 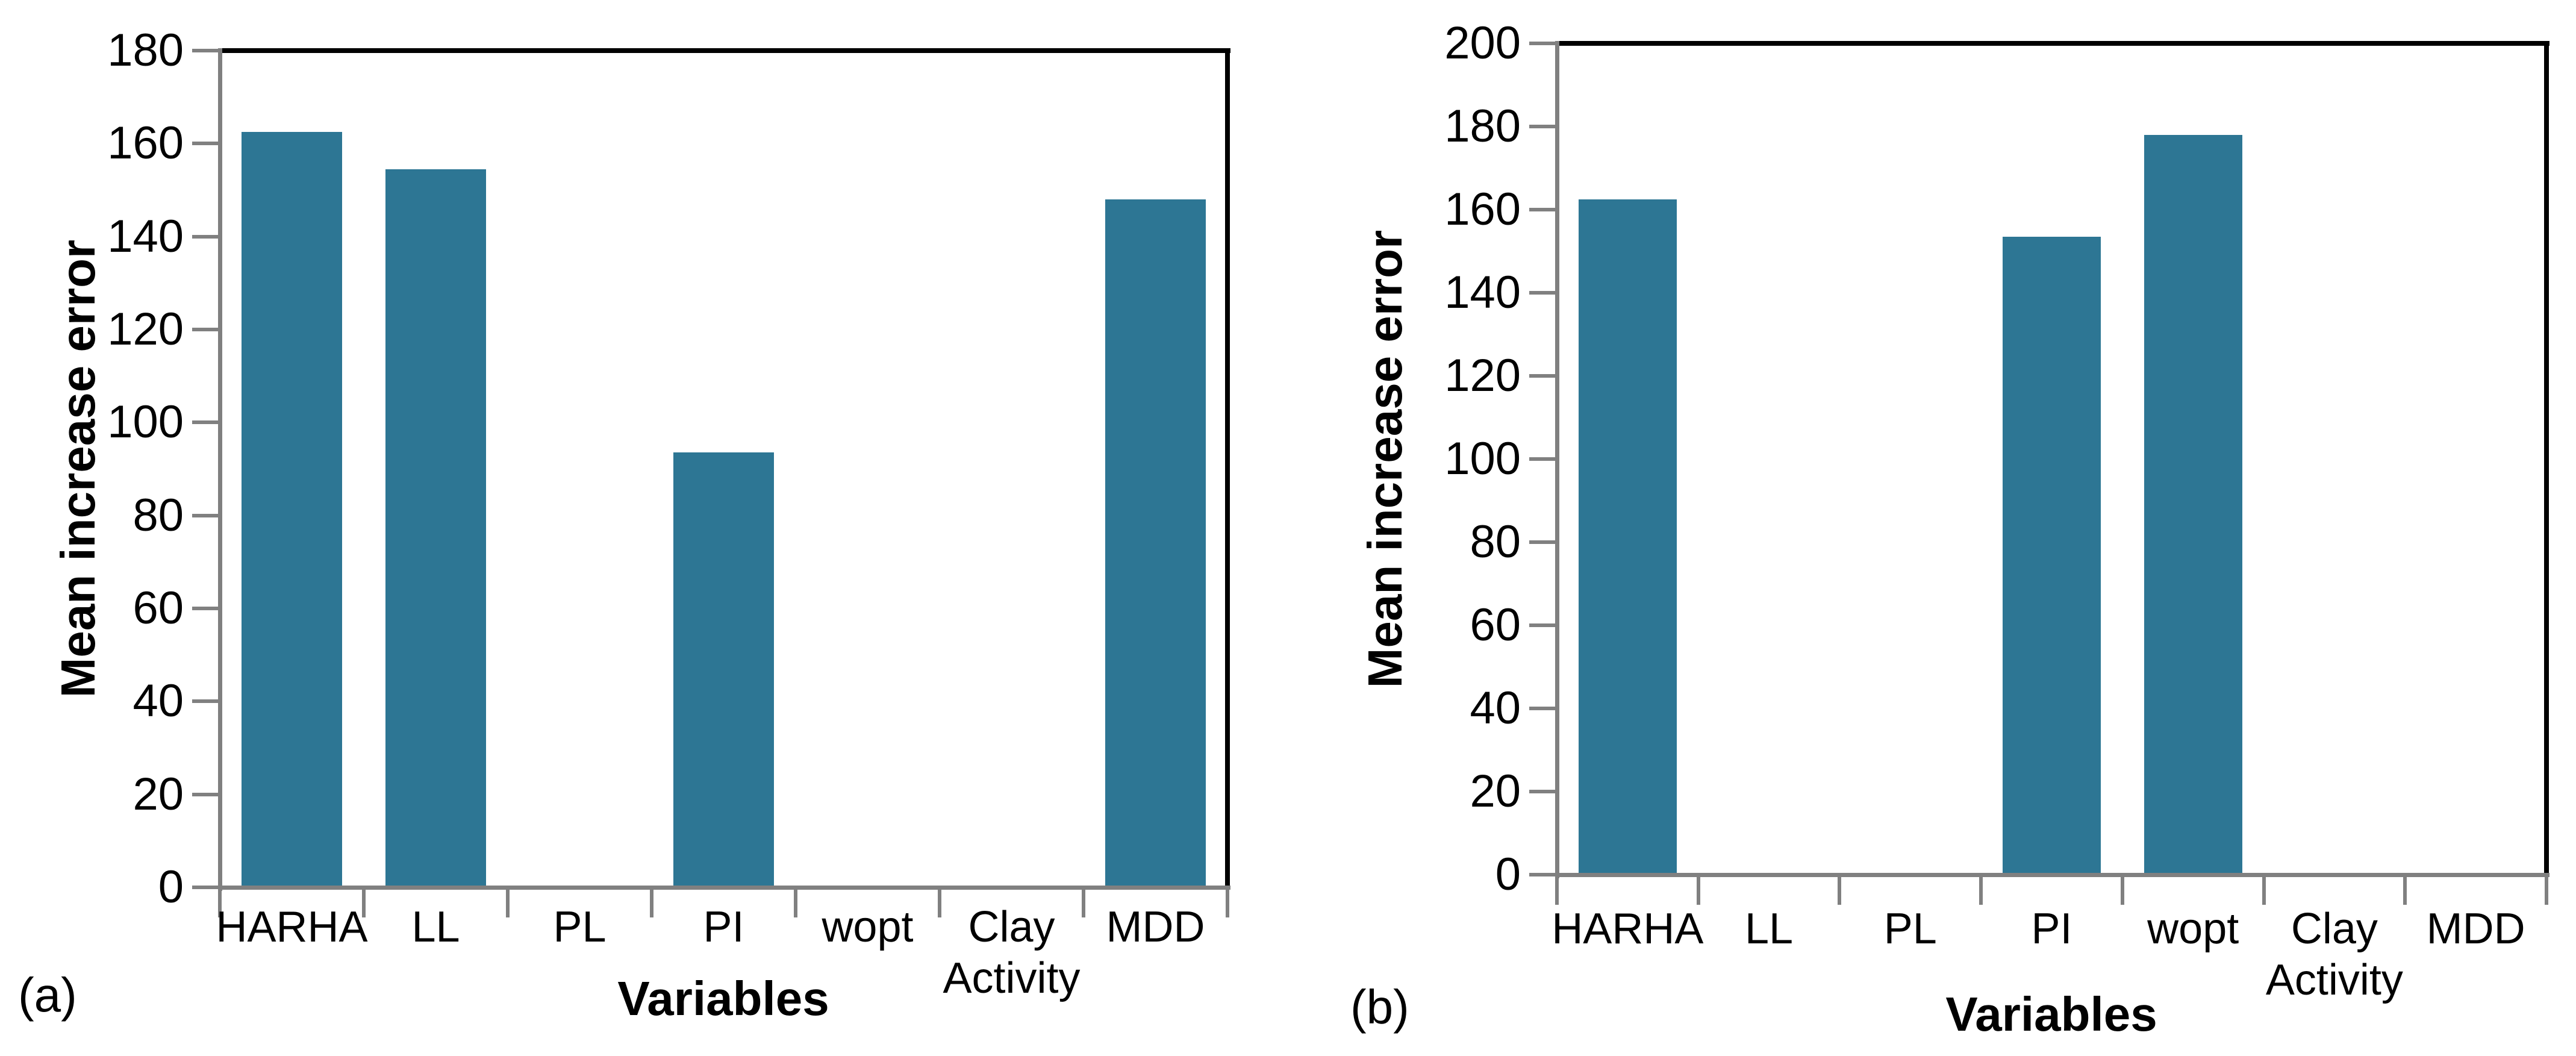 I want to click on x-axis-title-a: Variables, so click(x=723, y=999).